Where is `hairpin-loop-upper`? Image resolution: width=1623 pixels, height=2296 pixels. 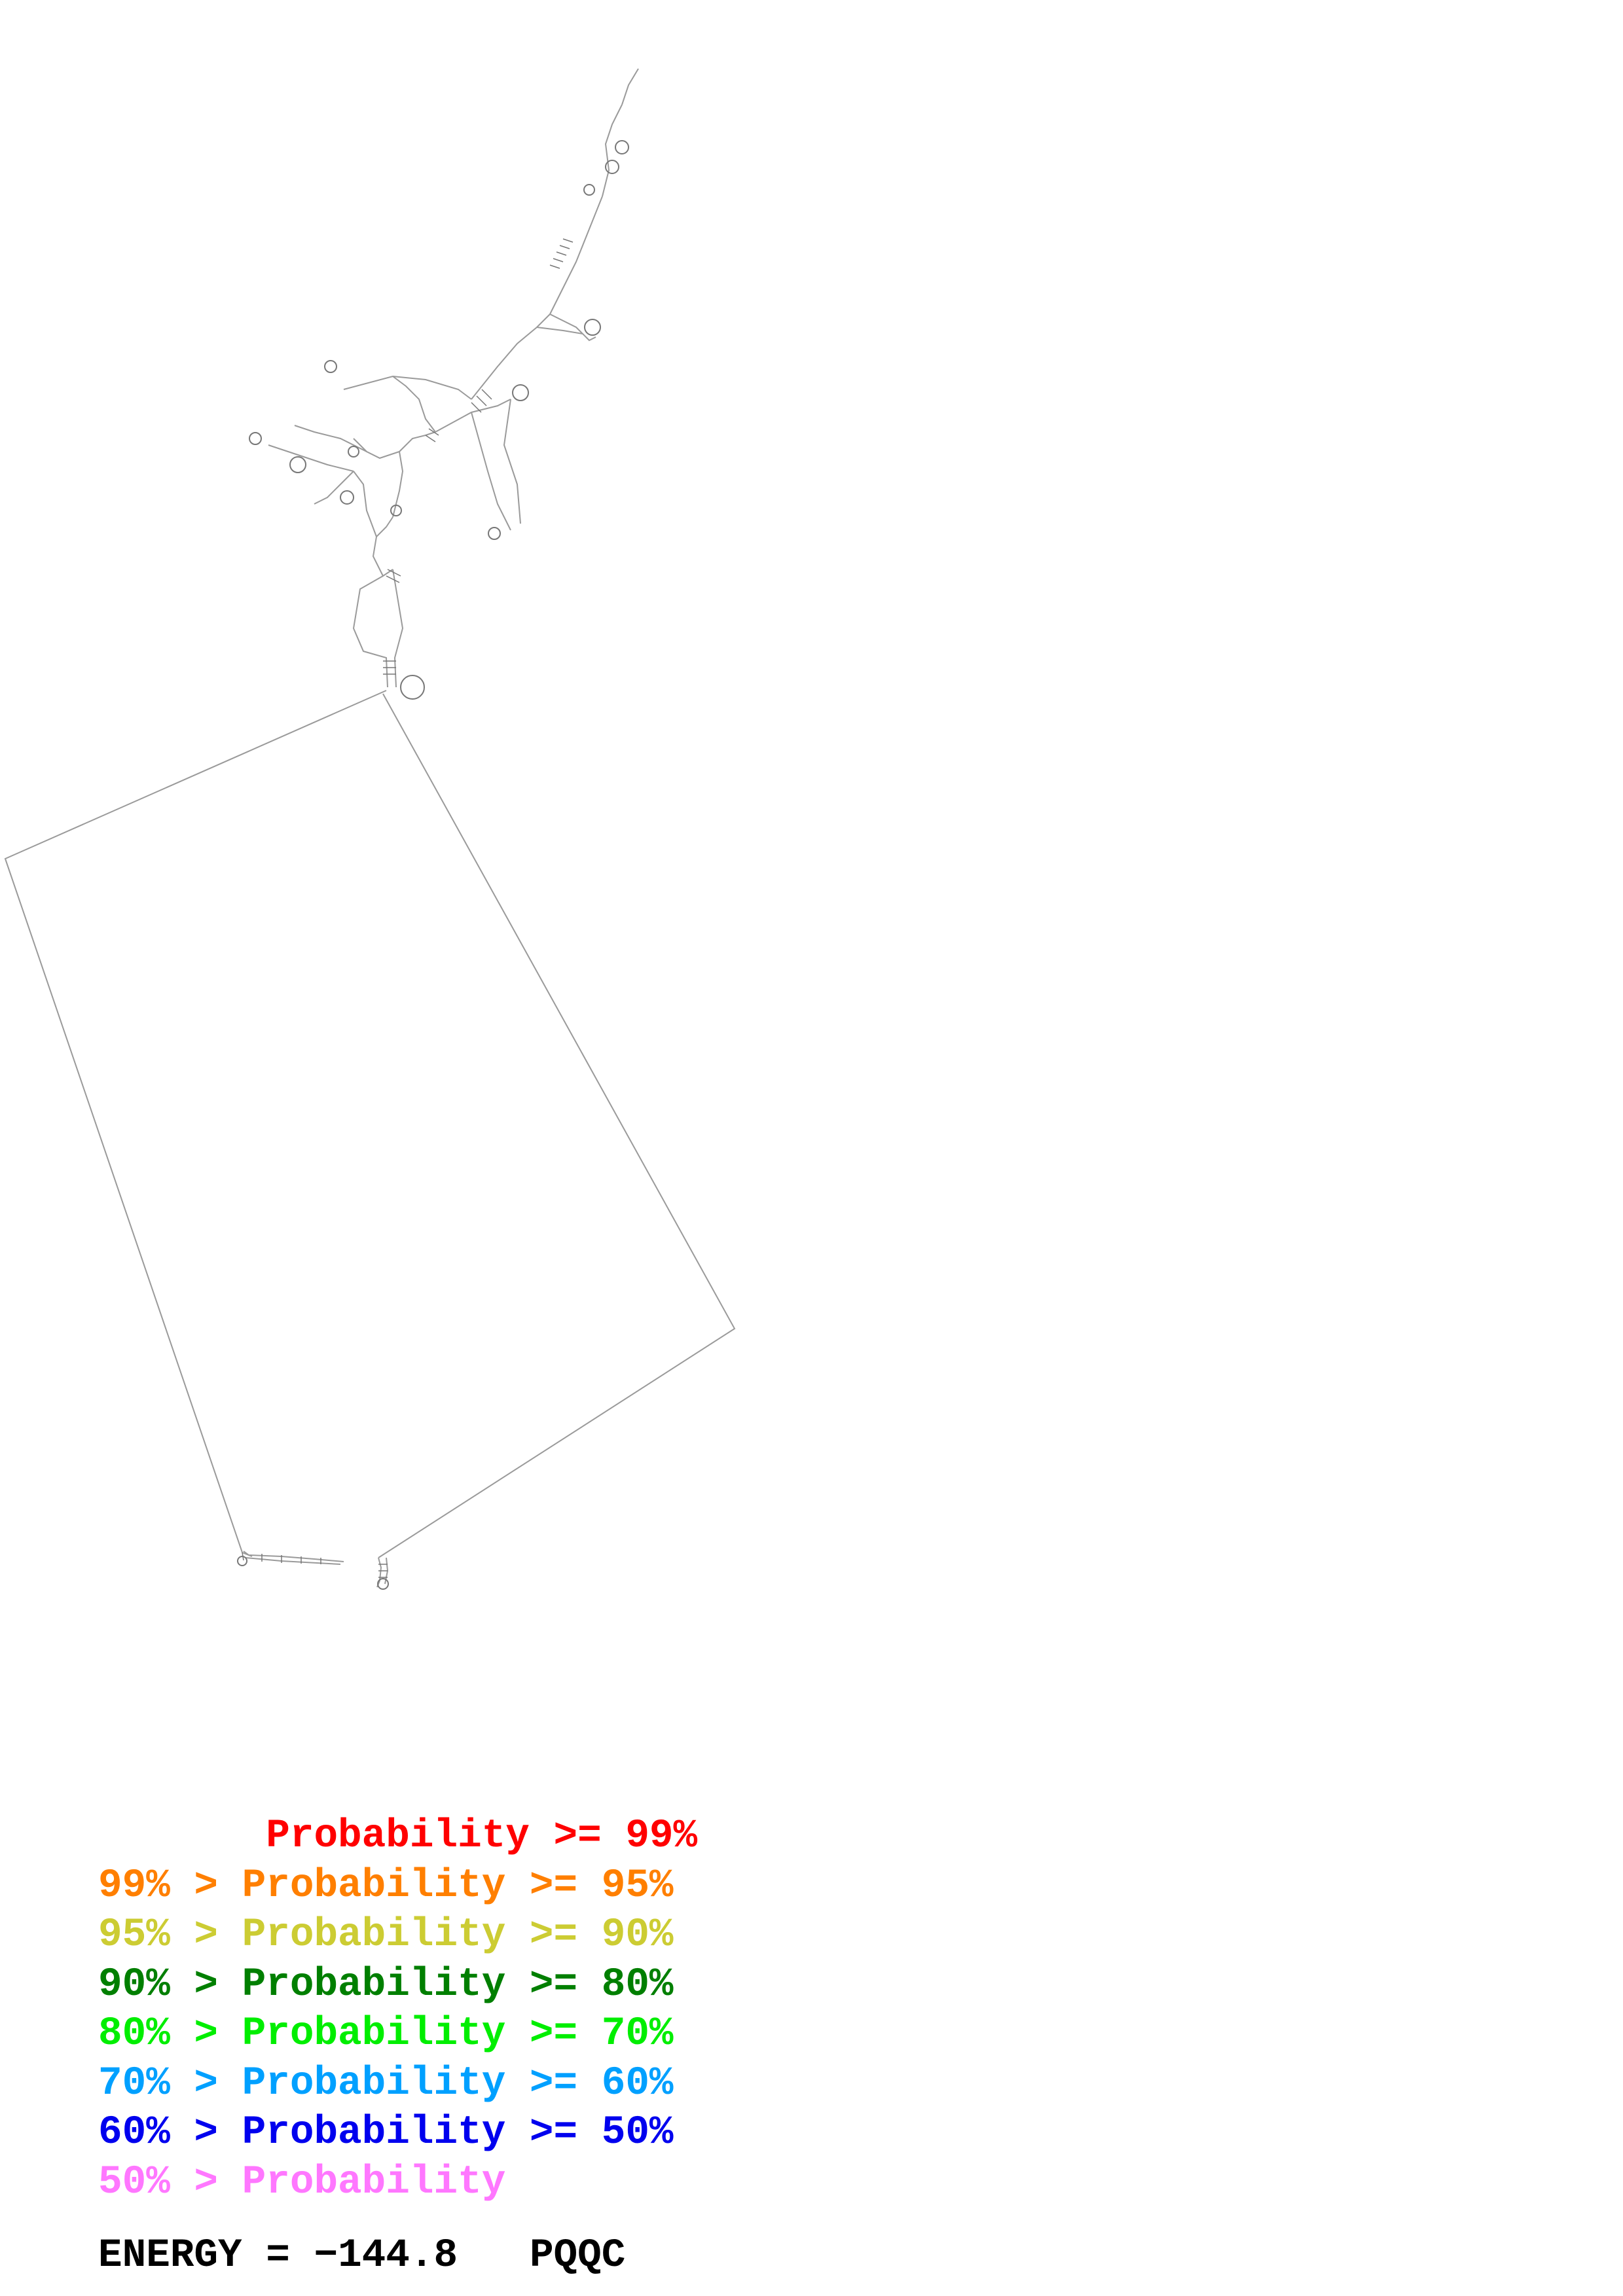 hairpin-loop-upper is located at coordinates (612, 167).